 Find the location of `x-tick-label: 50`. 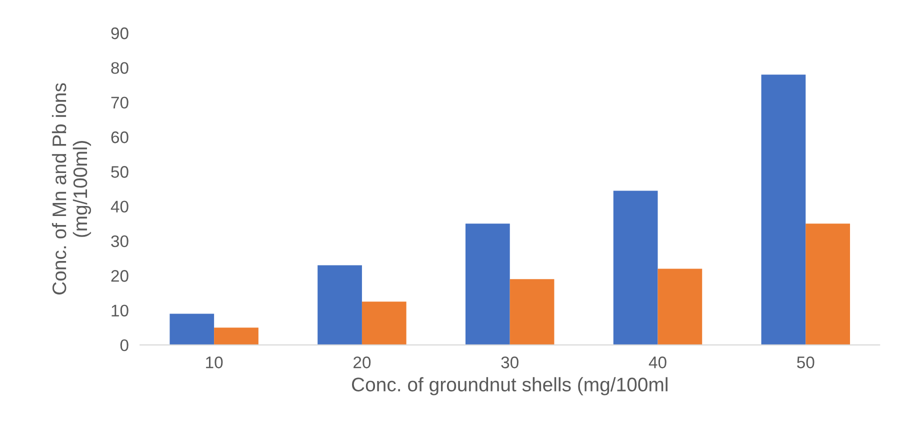

x-tick-label: 50 is located at coordinates (805, 362).